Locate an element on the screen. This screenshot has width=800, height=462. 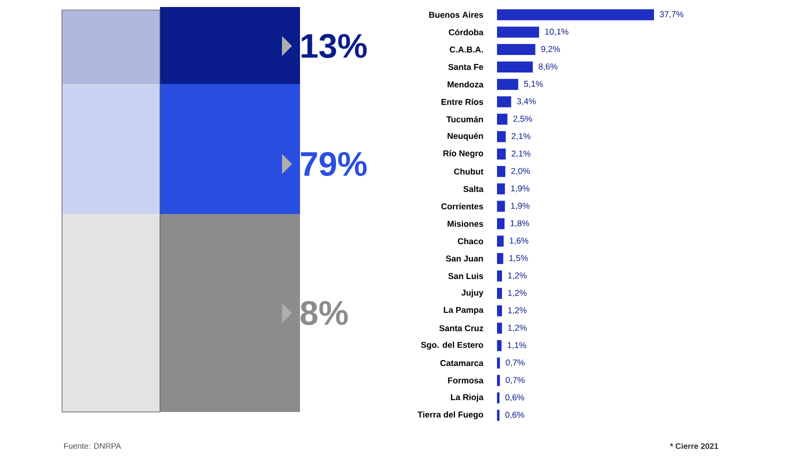
data-label: 8,6% is located at coordinates (548, 66).